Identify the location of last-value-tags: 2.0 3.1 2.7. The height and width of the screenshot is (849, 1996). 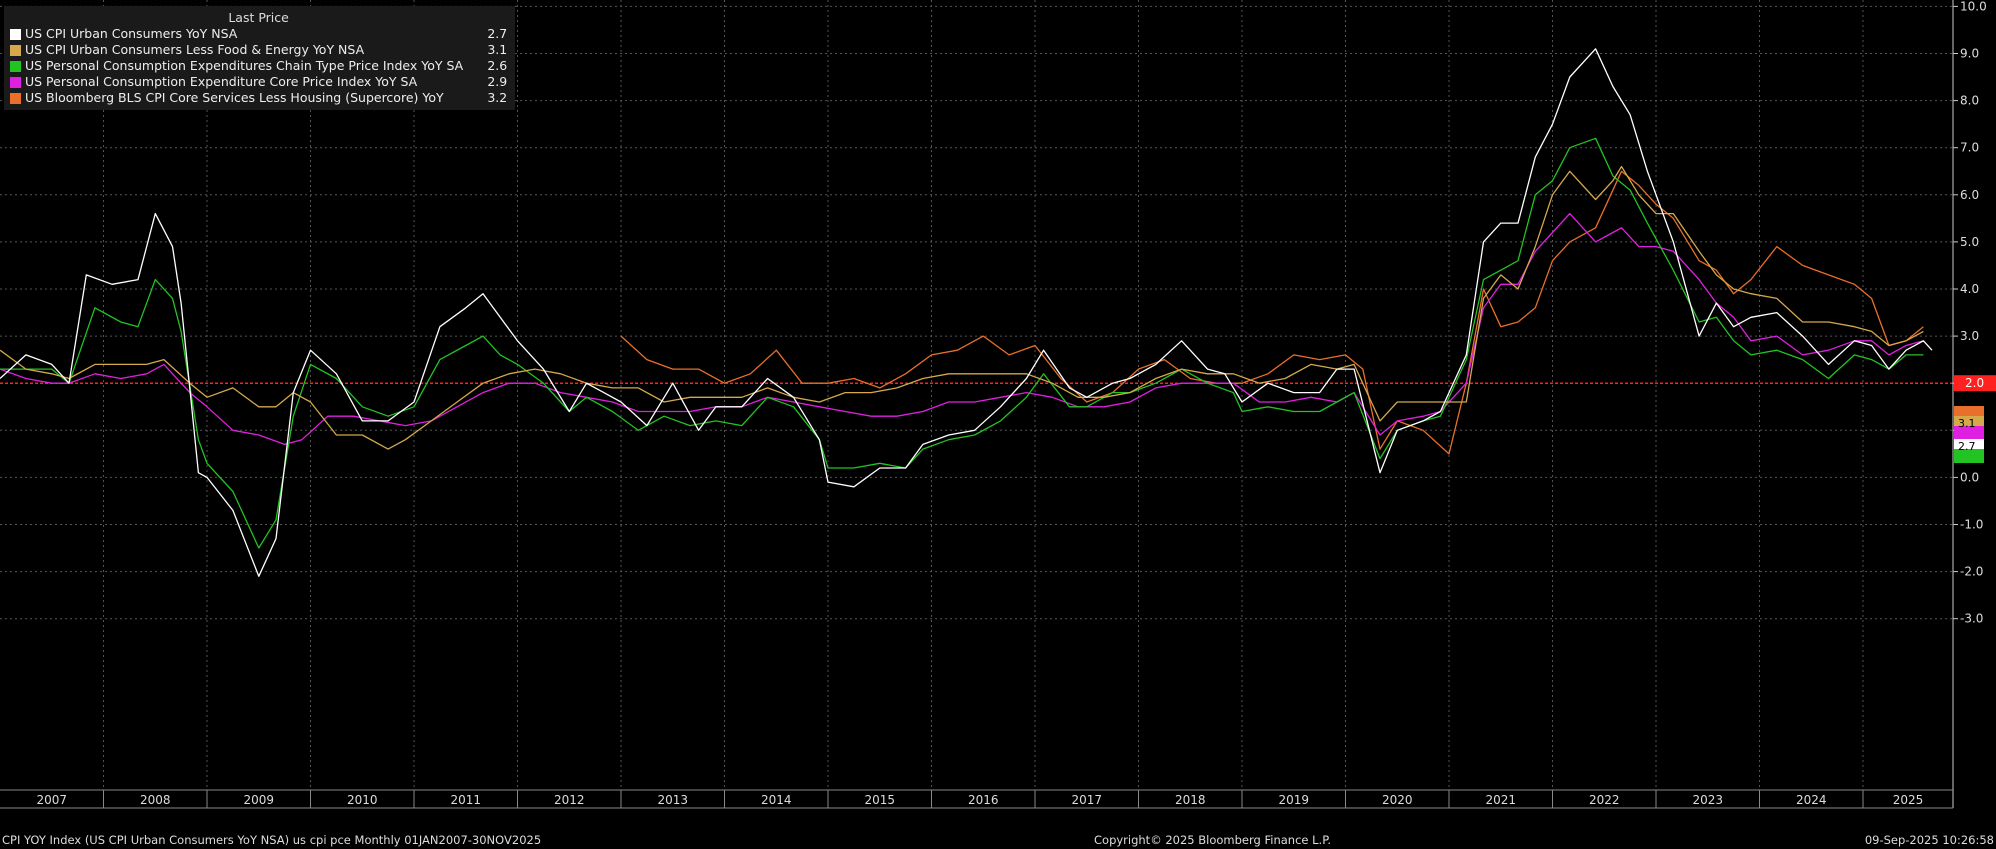
(1975, 419).